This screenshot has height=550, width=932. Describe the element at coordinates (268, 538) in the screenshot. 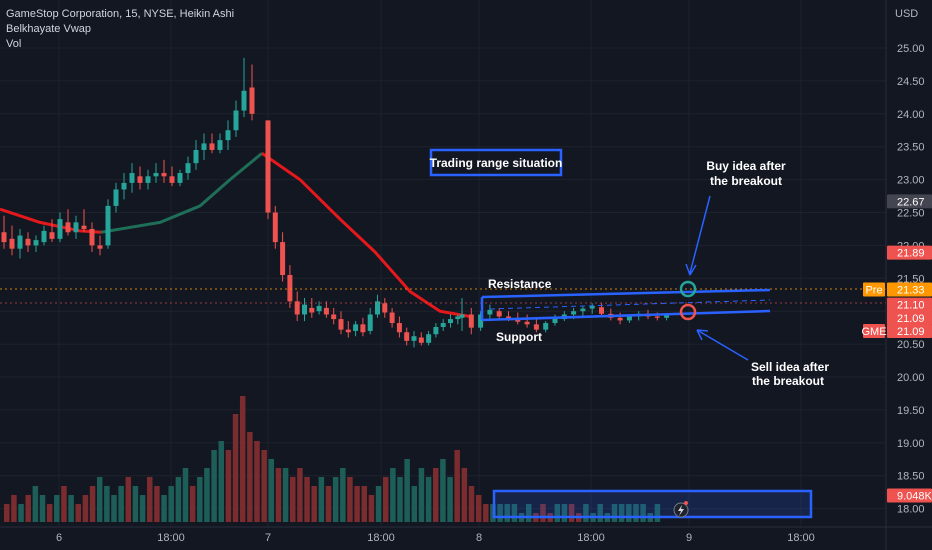

I see `time-tick-label: 7` at that location.